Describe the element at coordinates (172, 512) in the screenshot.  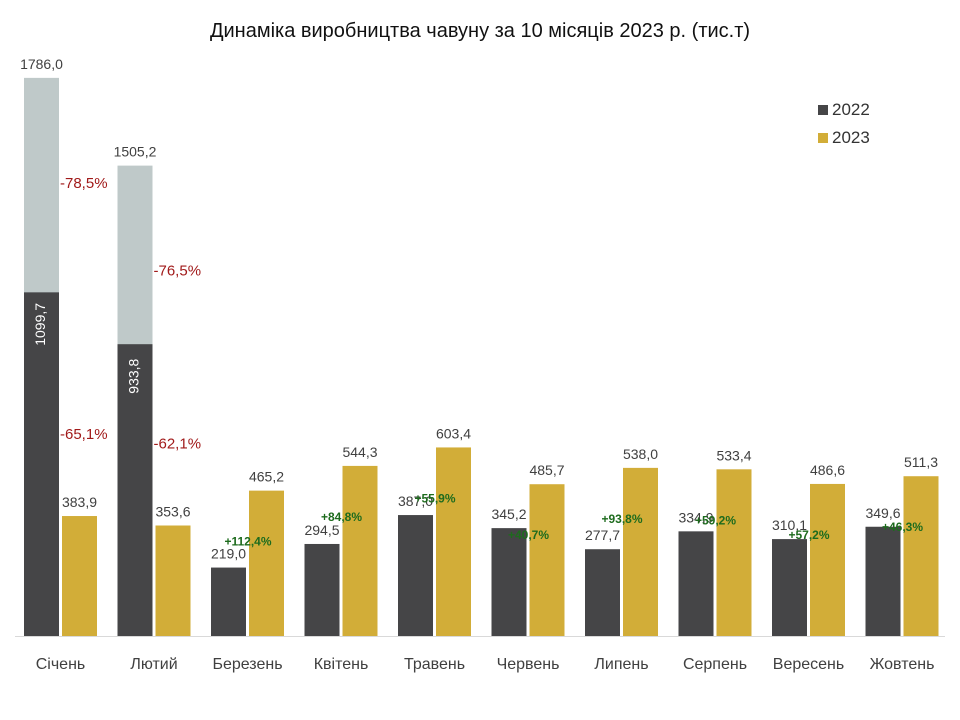
I see `bar-2023-value-label: 353,6` at that location.